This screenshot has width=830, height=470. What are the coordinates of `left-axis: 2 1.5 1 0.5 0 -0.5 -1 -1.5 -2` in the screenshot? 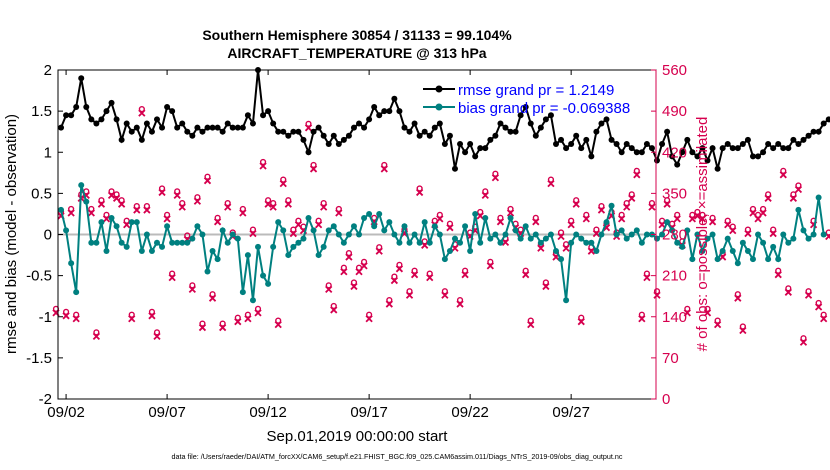 It's located at (44, 235).